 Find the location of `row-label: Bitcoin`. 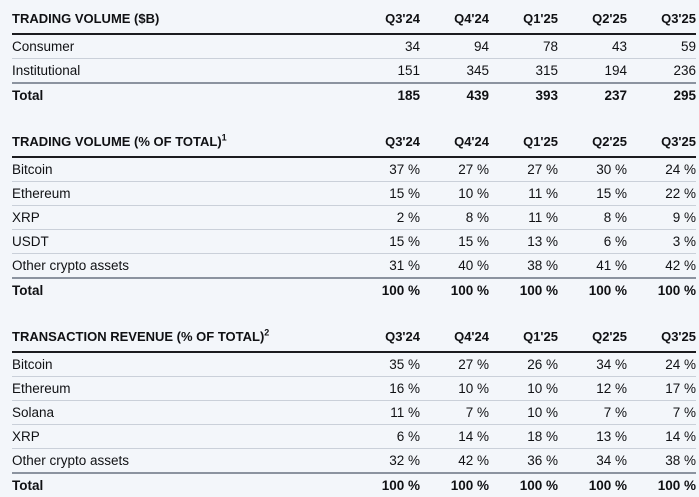

row-label: Bitcoin is located at coordinates (181, 169).